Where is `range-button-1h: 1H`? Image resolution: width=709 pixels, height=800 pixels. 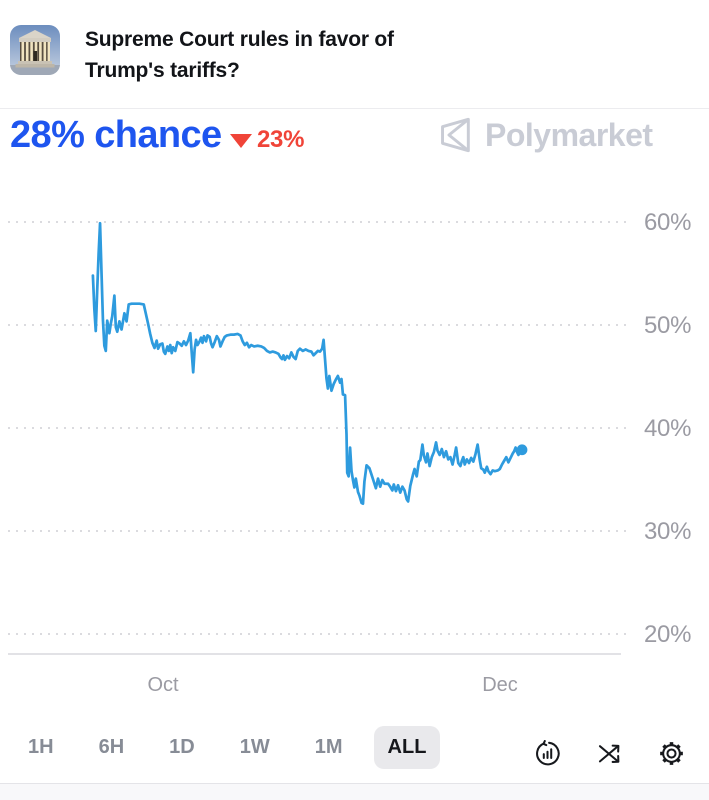 range-button-1h: 1H is located at coordinates (41, 747).